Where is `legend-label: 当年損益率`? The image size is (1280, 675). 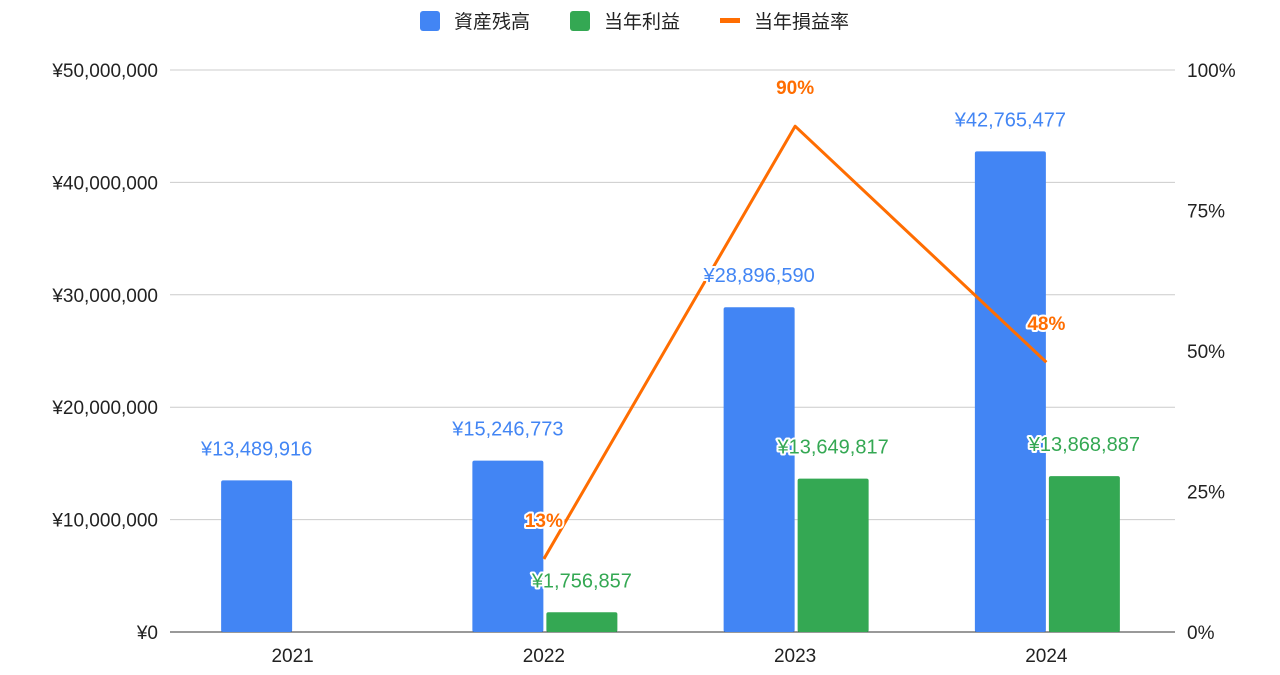
legend-label: 当年損益率 is located at coordinates (801, 22).